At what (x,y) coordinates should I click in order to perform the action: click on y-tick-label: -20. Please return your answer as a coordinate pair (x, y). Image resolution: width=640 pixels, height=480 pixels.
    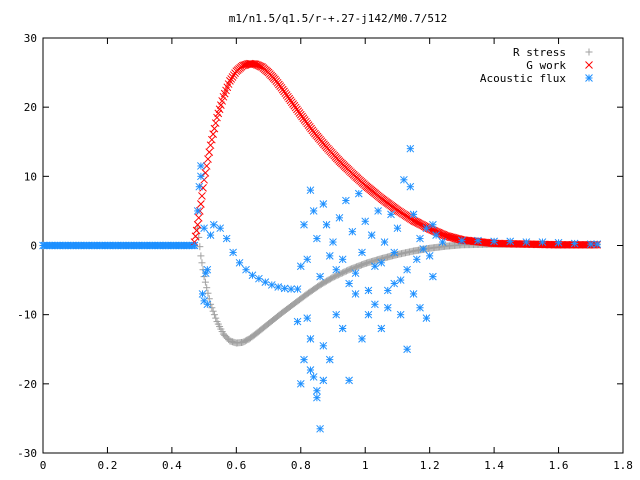
    Looking at the image, I should click on (27, 384).